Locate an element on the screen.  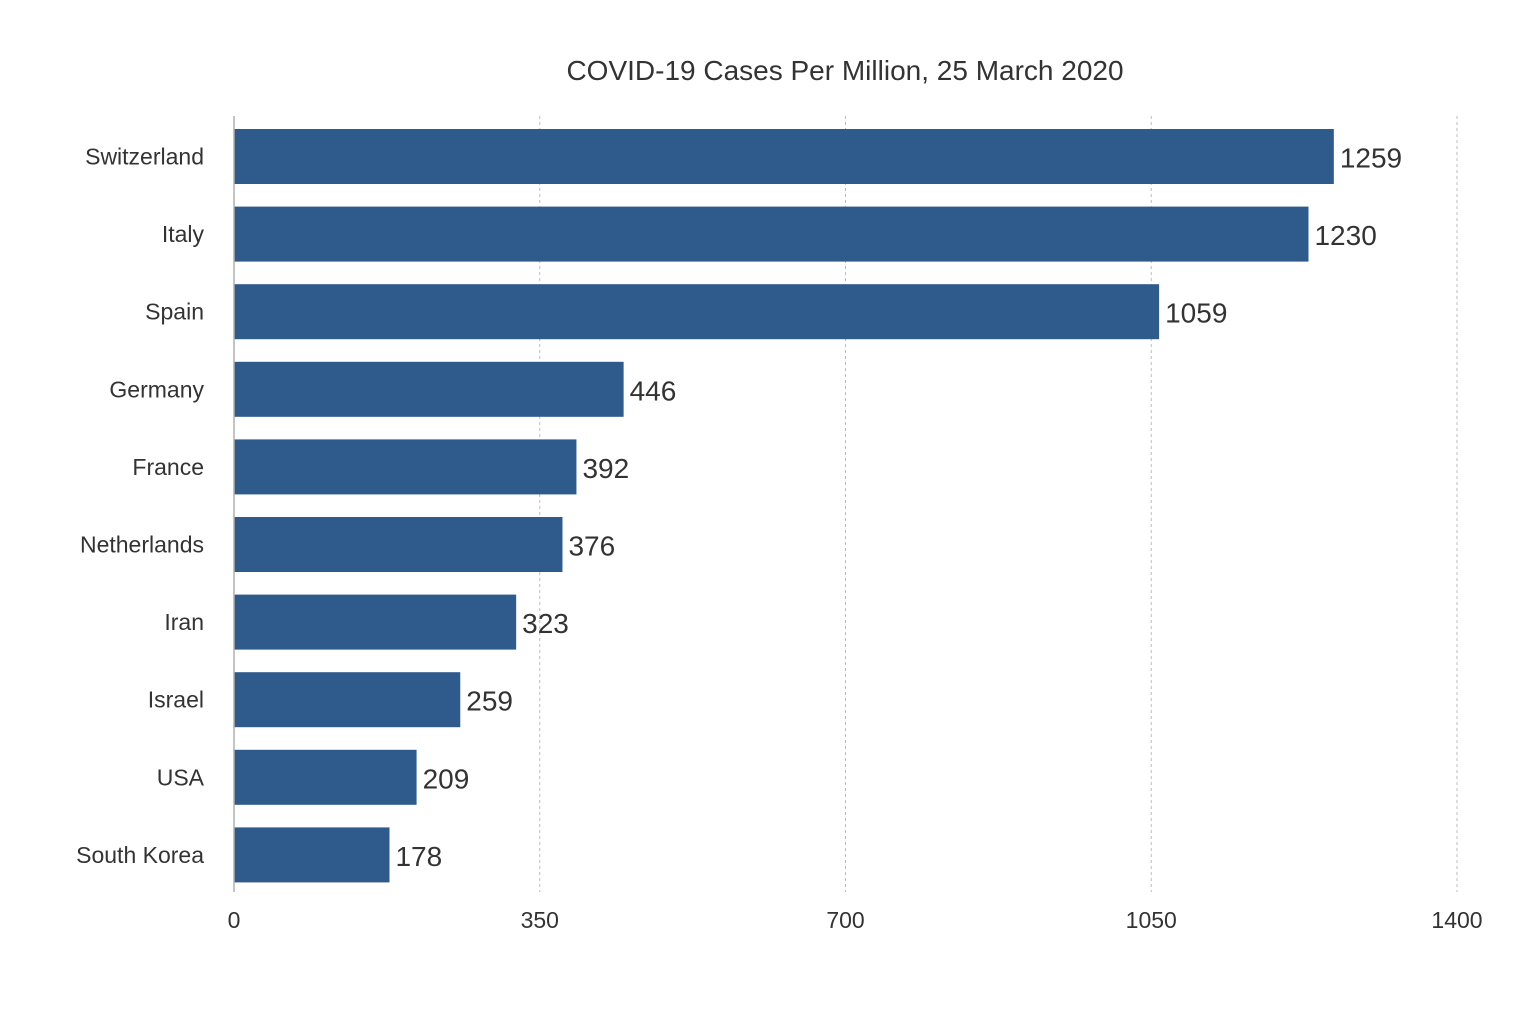
category-label: Israel is located at coordinates (176, 700).